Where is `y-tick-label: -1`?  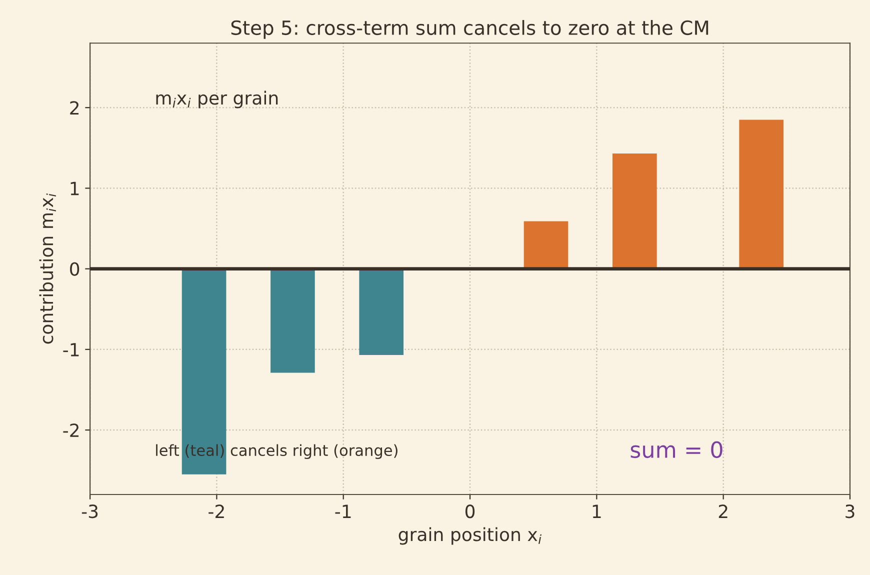
y-tick-label: -1 is located at coordinates (71, 349).